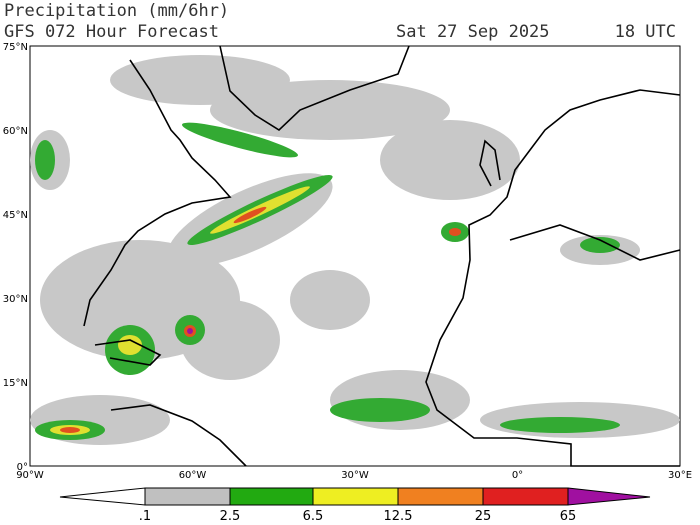 This screenshot has height=525, width=700. What do you see at coordinates (116, 11) in the screenshot?
I see `title: Precipitation (mm/6hr)` at bounding box center [116, 11].